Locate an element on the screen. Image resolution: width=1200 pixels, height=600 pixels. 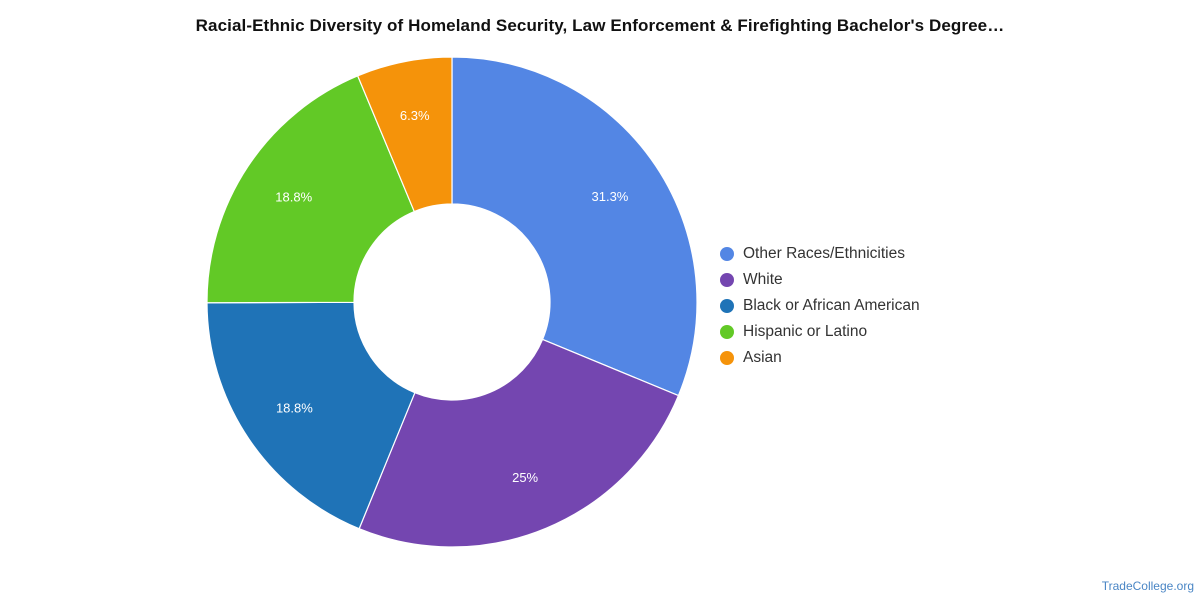
slice-other-races-ethnicities is located at coordinates (574, 226).